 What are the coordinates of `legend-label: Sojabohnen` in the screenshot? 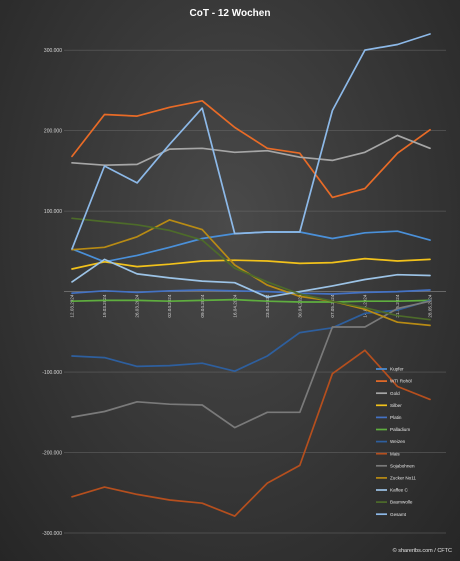 It's located at (402, 465).